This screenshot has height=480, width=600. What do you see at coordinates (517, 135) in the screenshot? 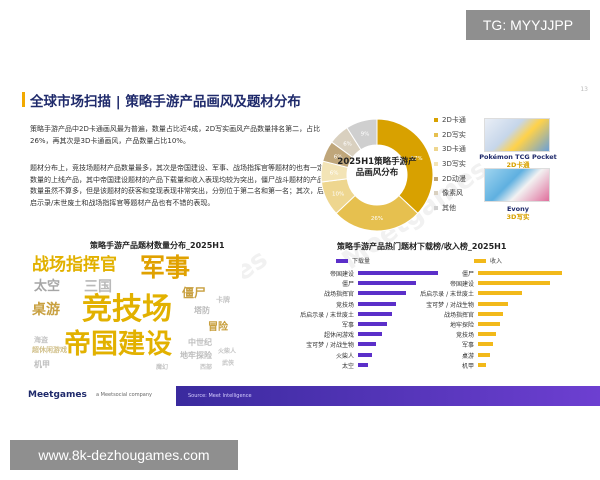
I see `game-thumbnail-pokemon` at bounding box center [517, 135].